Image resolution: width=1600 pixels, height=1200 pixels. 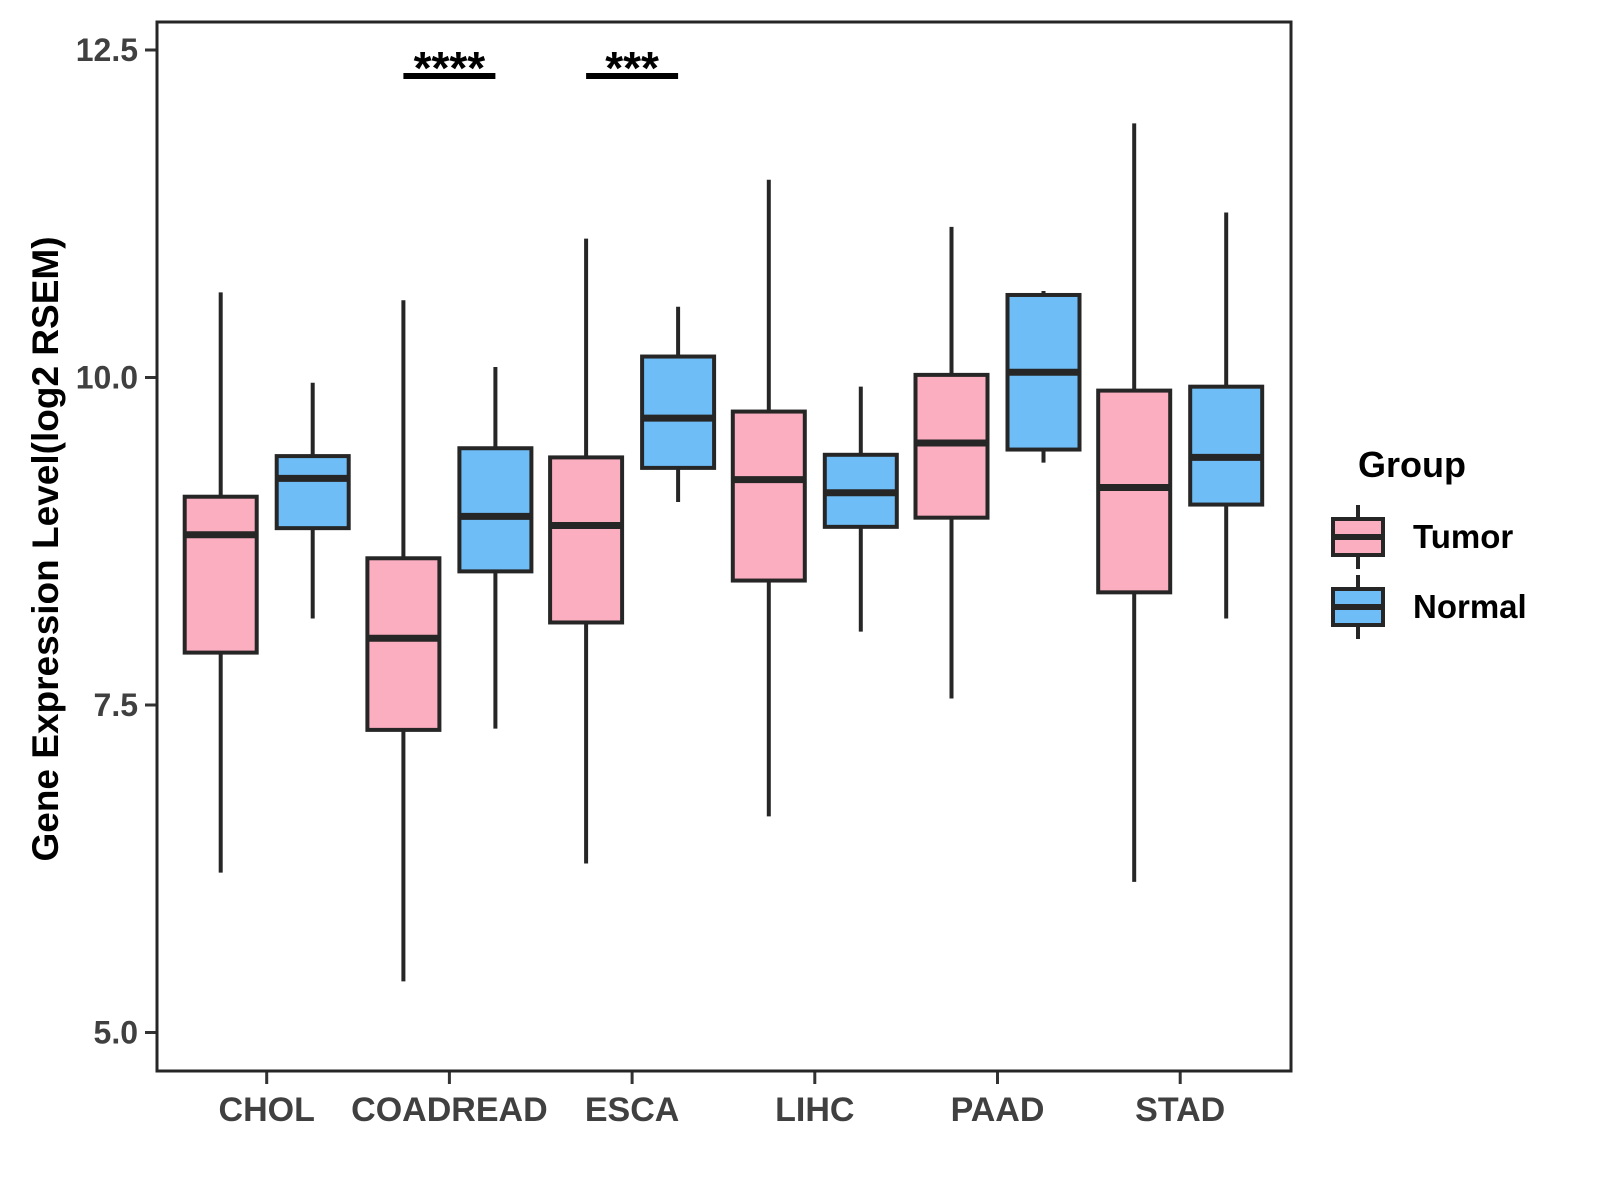 What do you see at coordinates (632, 1110) in the screenshot?
I see `x-tick-label: ESCA` at bounding box center [632, 1110].